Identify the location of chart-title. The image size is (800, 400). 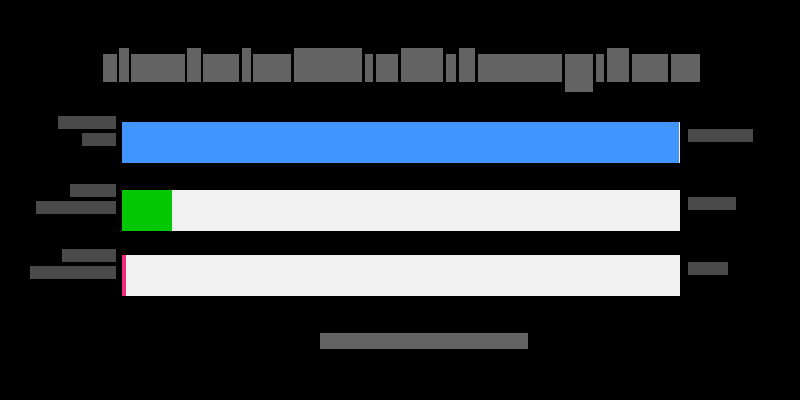
(401, 70).